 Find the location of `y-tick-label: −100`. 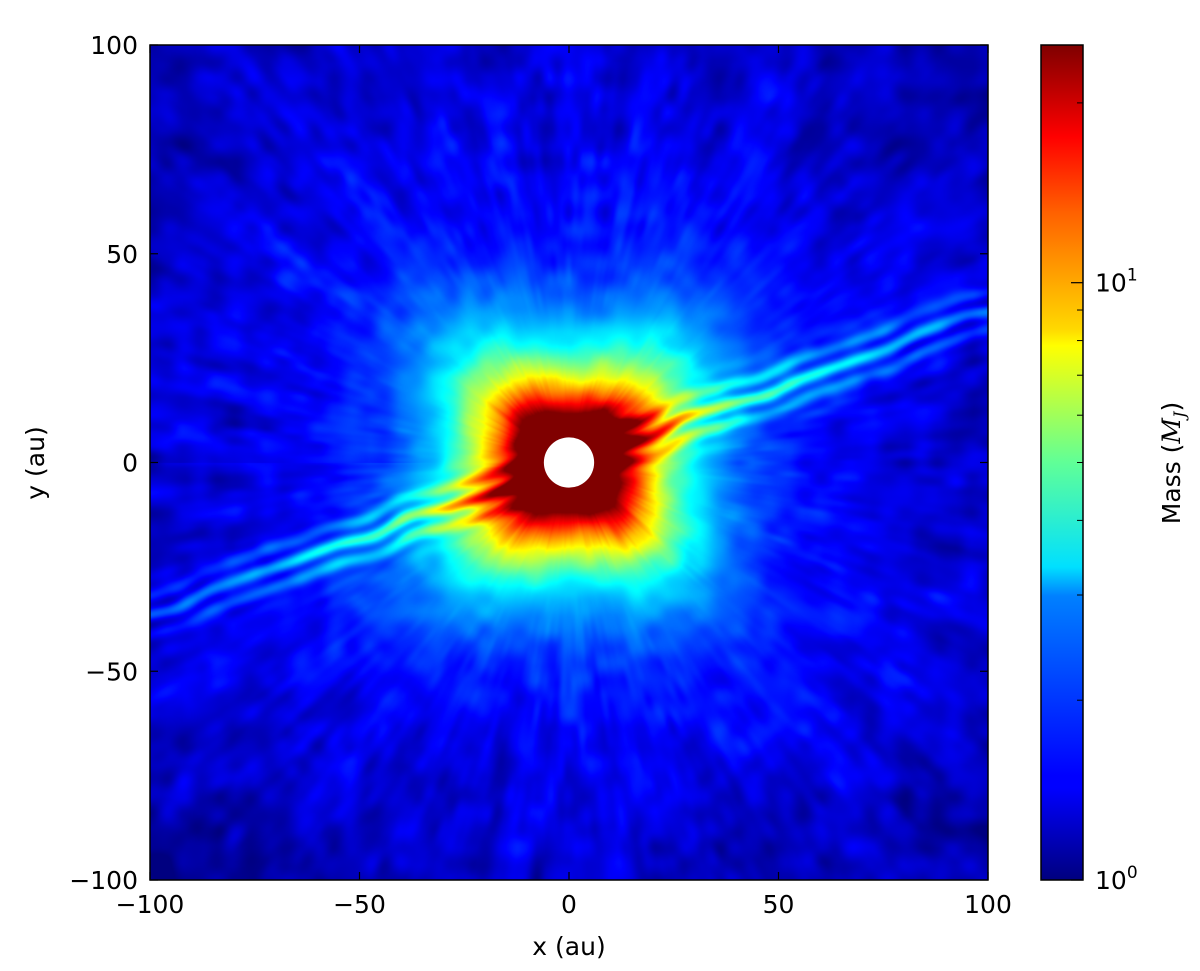

y-tick-label: −100 is located at coordinates (103, 880).